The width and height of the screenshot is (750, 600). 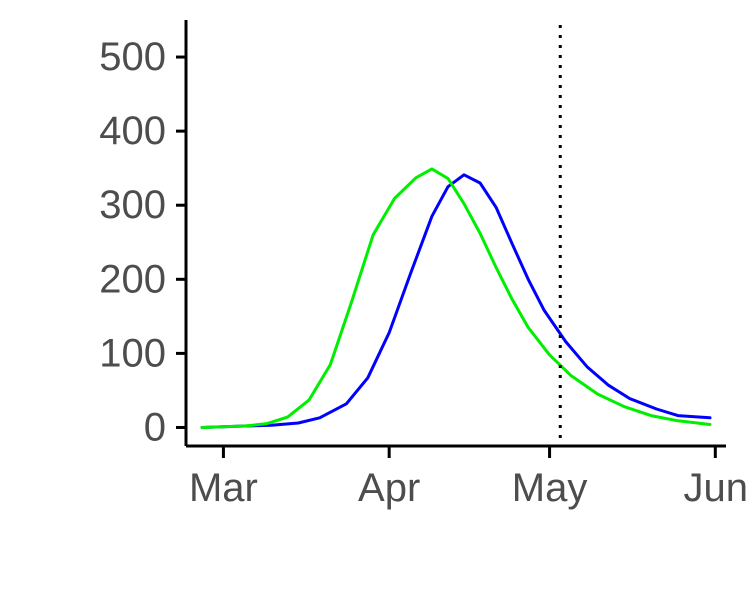 What do you see at coordinates (132, 205) in the screenshot?
I see `y-tick-label: 300` at bounding box center [132, 205].